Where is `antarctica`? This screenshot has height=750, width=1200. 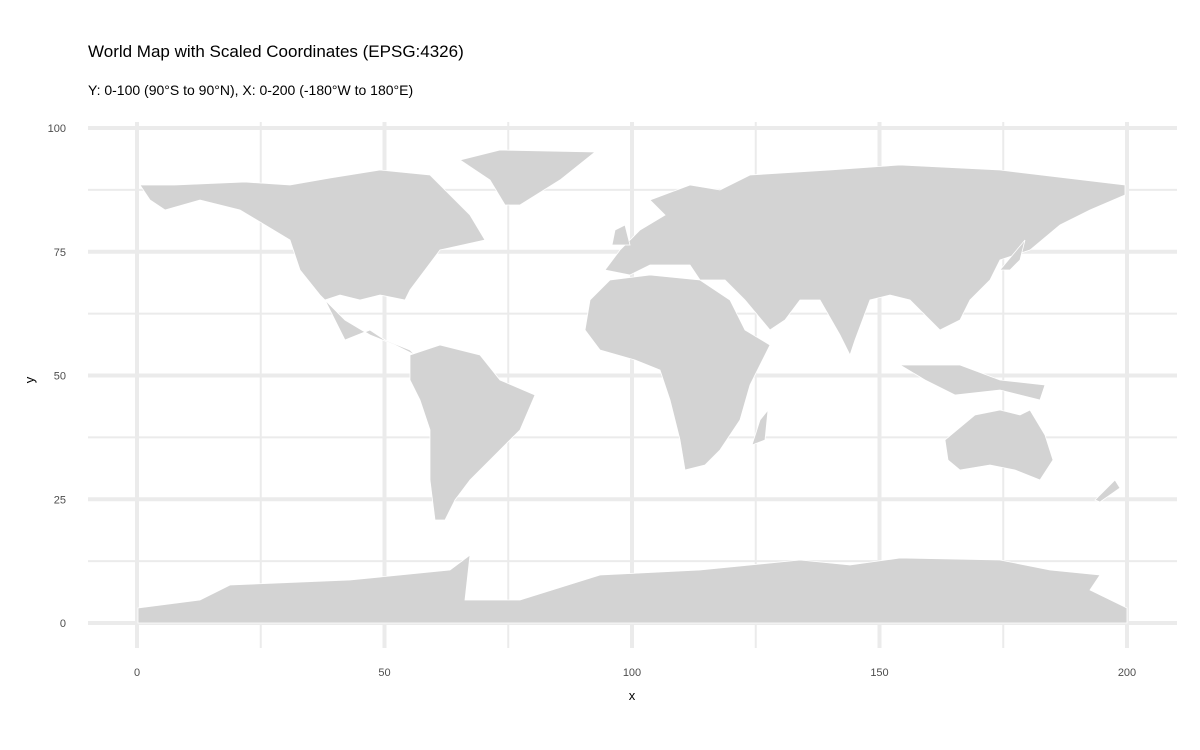
antarctica is located at coordinates (632, 589).